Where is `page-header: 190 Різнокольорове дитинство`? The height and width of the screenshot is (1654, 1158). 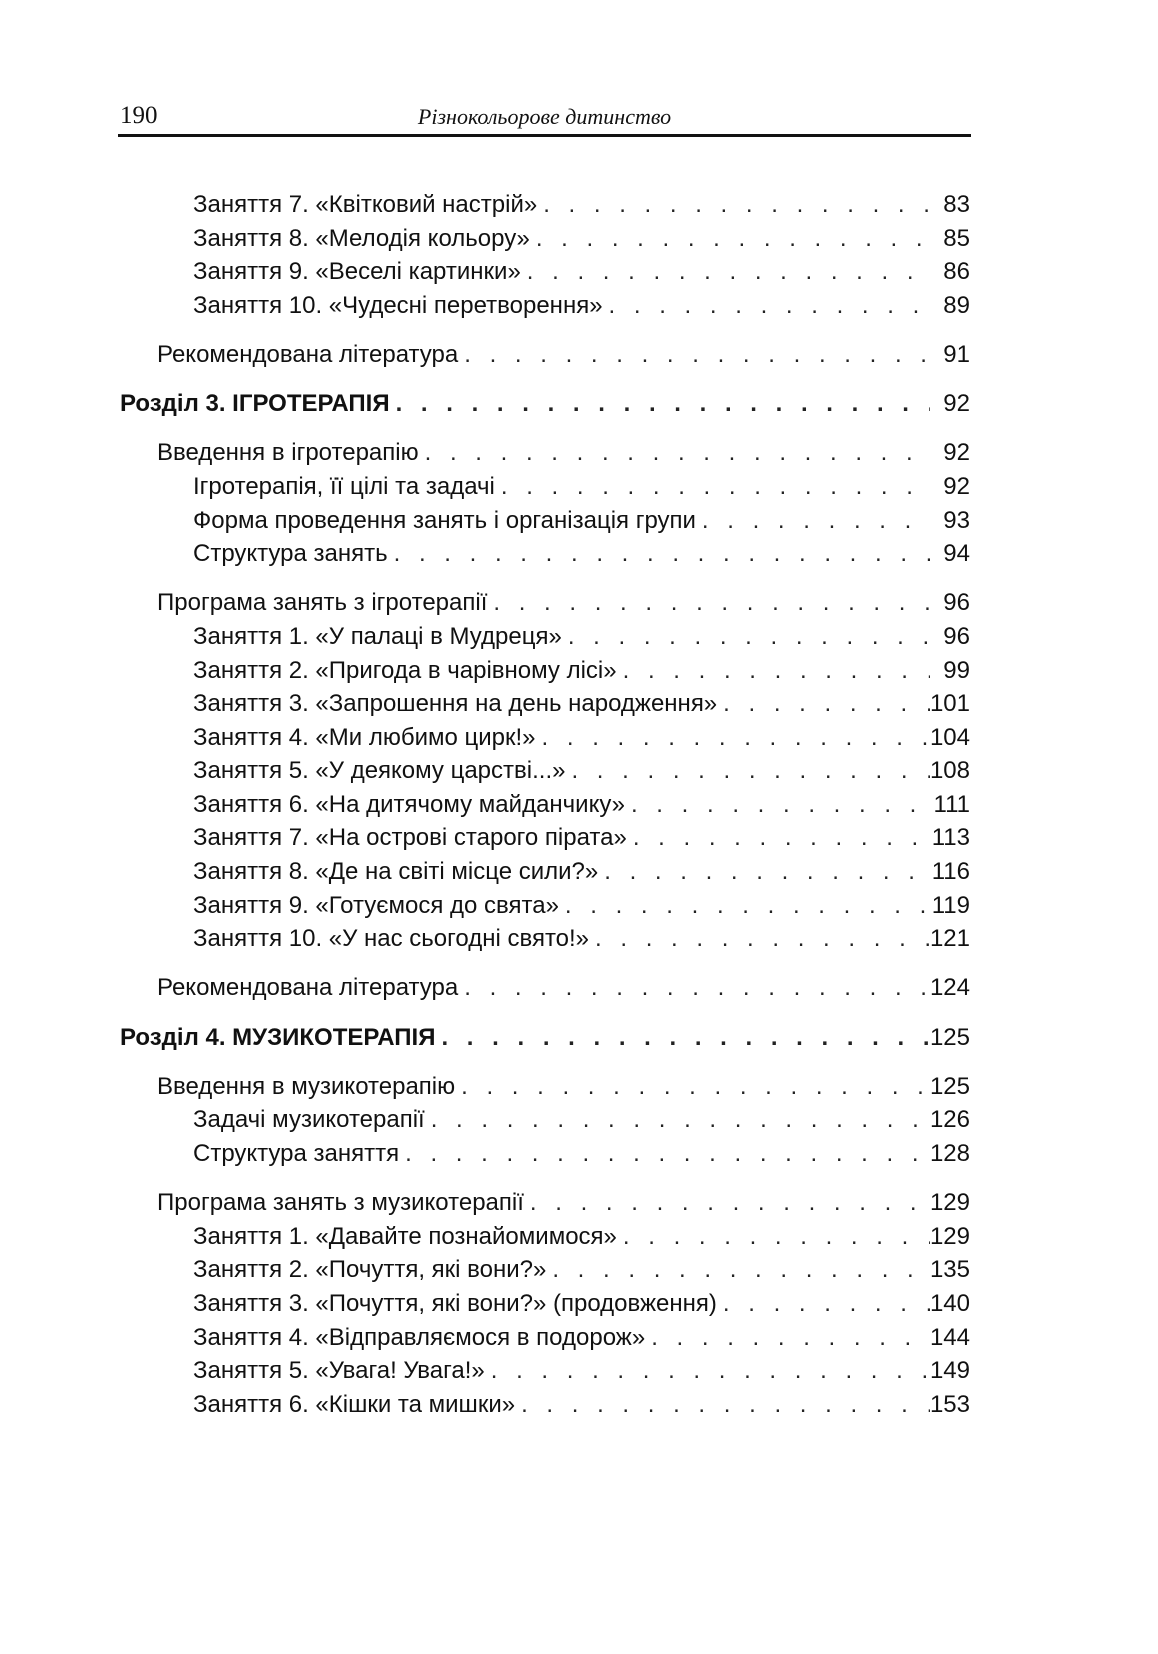
page-header: 190 Різнокольорове дитинство is located at coordinates (544, 118).